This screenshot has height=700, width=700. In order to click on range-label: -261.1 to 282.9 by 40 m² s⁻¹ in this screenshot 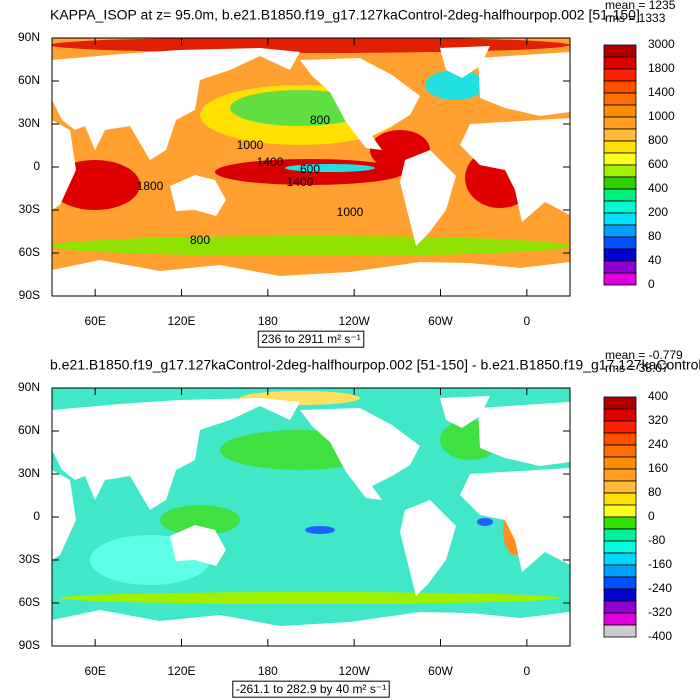, I will do `click(311, 689)`.